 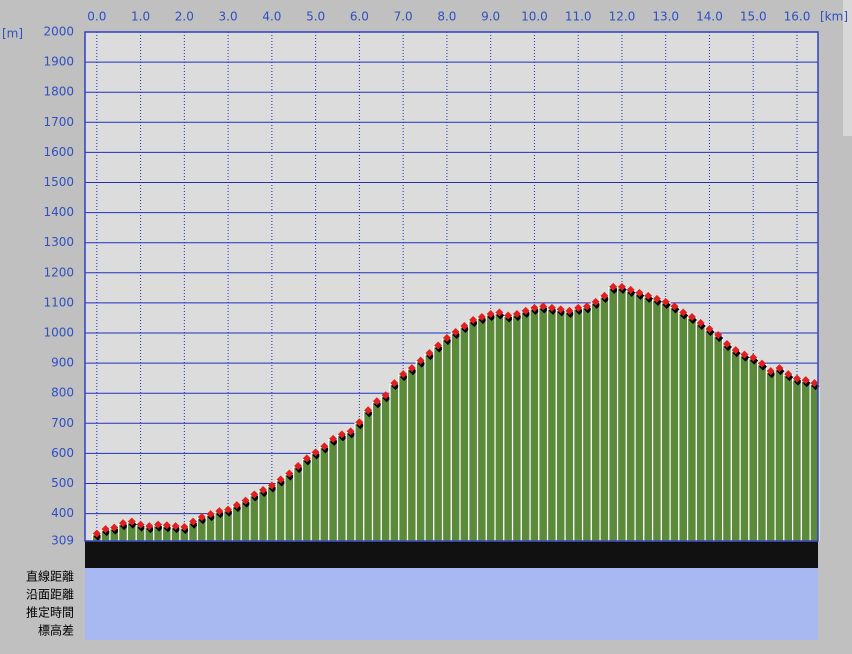 I want to click on y-tick-label: 2000, so click(x=58, y=32).